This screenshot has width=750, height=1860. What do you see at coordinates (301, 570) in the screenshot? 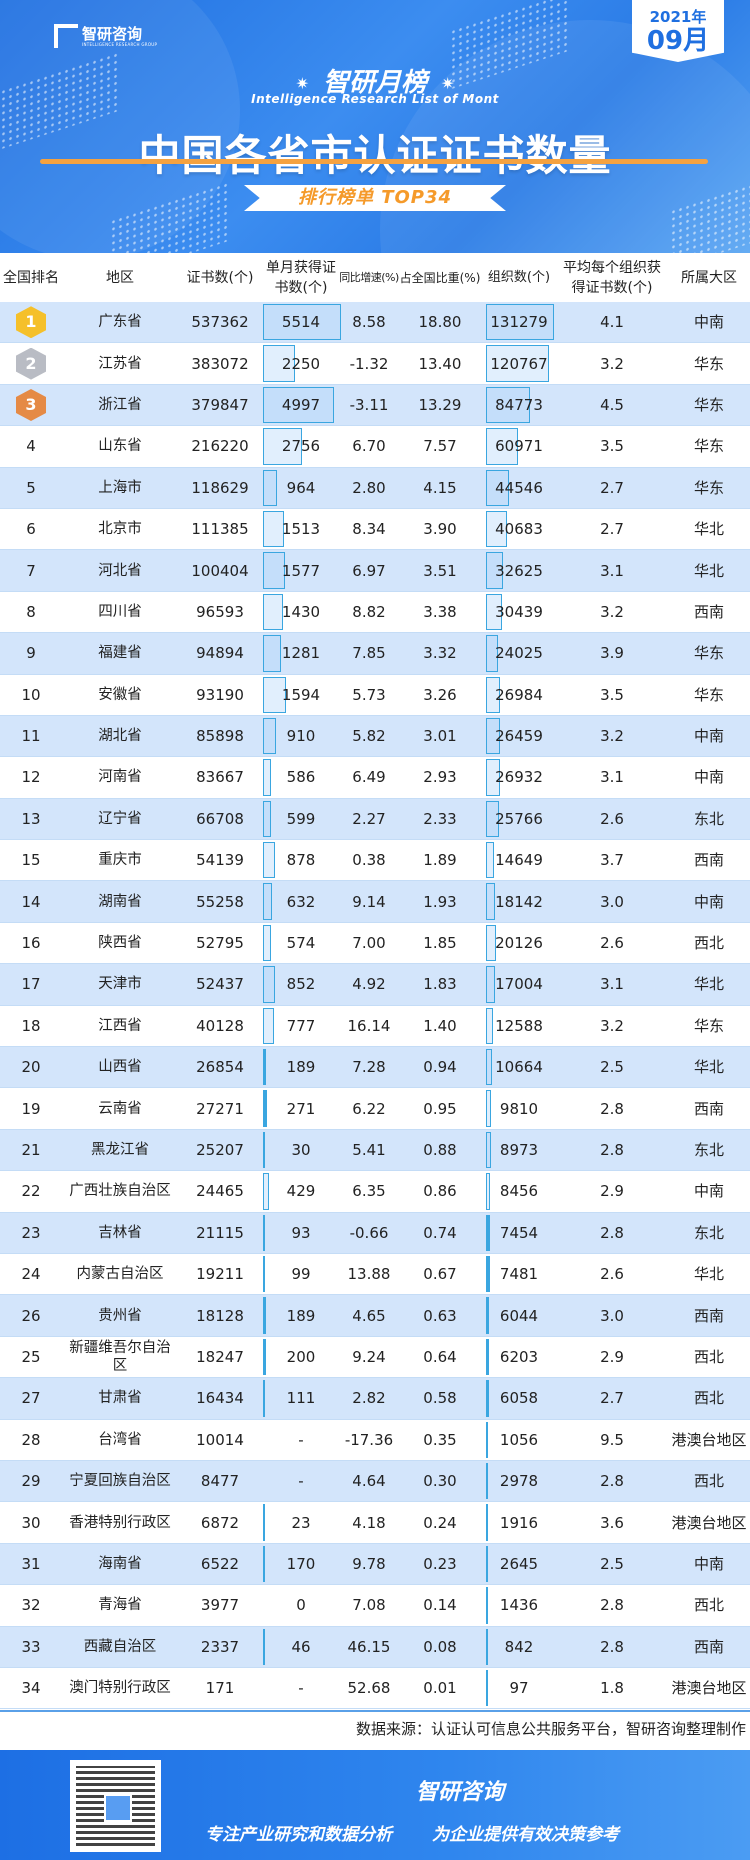
I see `cell-monthly: 1577` at bounding box center [301, 570].